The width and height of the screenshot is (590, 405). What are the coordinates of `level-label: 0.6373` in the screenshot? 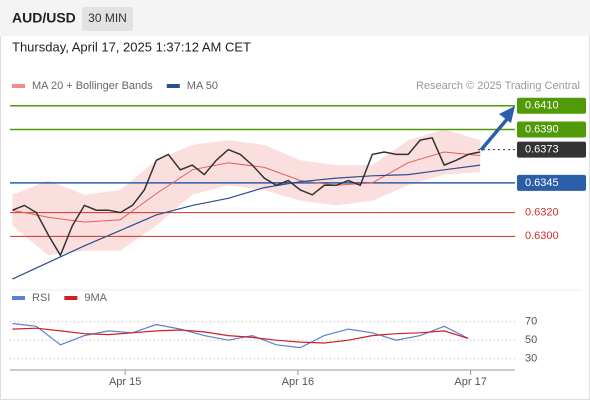 It's located at (542, 150).